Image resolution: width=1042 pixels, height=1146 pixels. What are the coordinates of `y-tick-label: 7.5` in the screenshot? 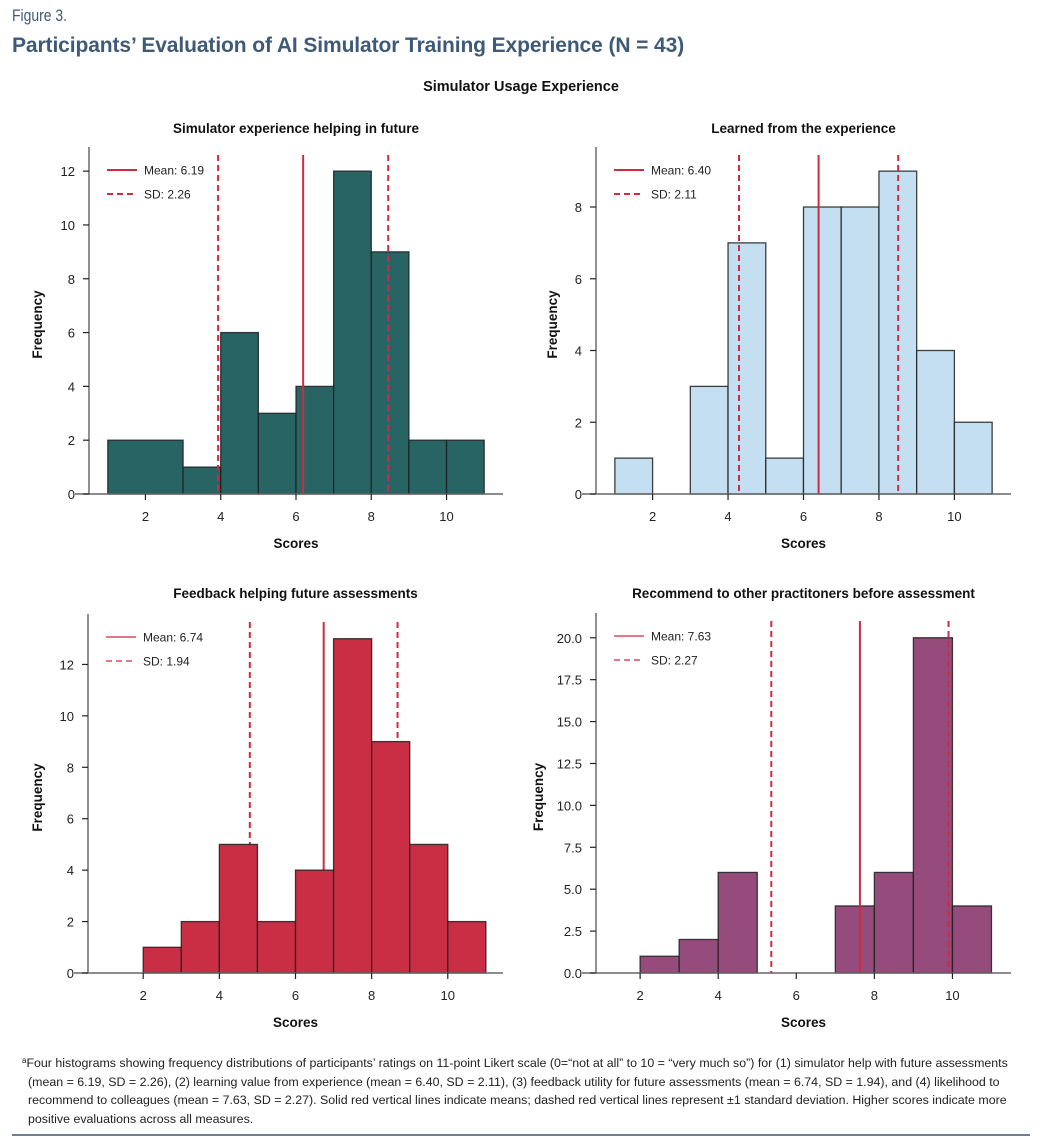 It's located at (573, 847).